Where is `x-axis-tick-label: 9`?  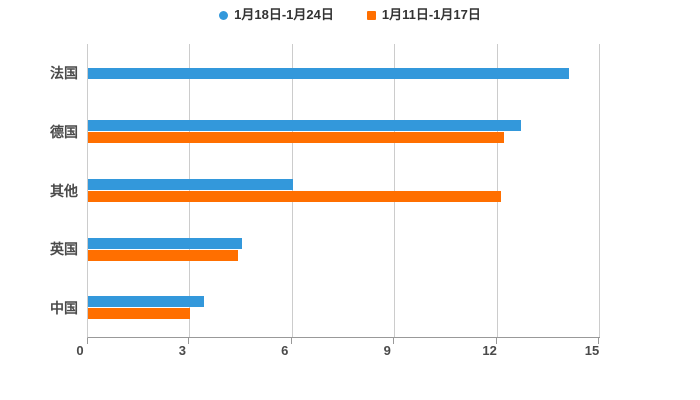 x-axis-tick-label: 9 is located at coordinates (387, 350).